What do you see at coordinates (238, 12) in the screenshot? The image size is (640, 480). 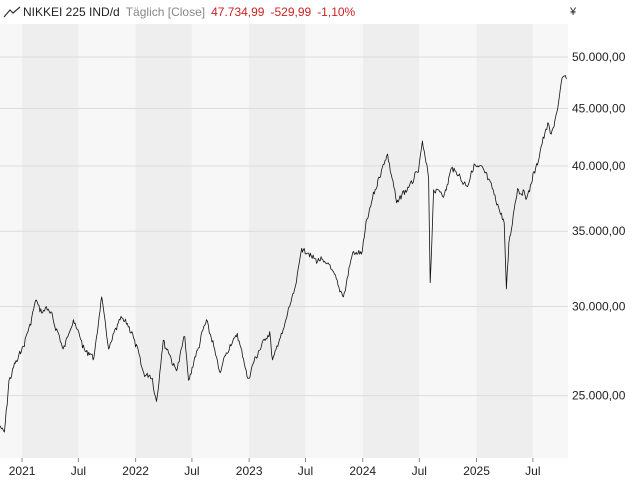 I see `last-price: 47.734,99` at bounding box center [238, 12].